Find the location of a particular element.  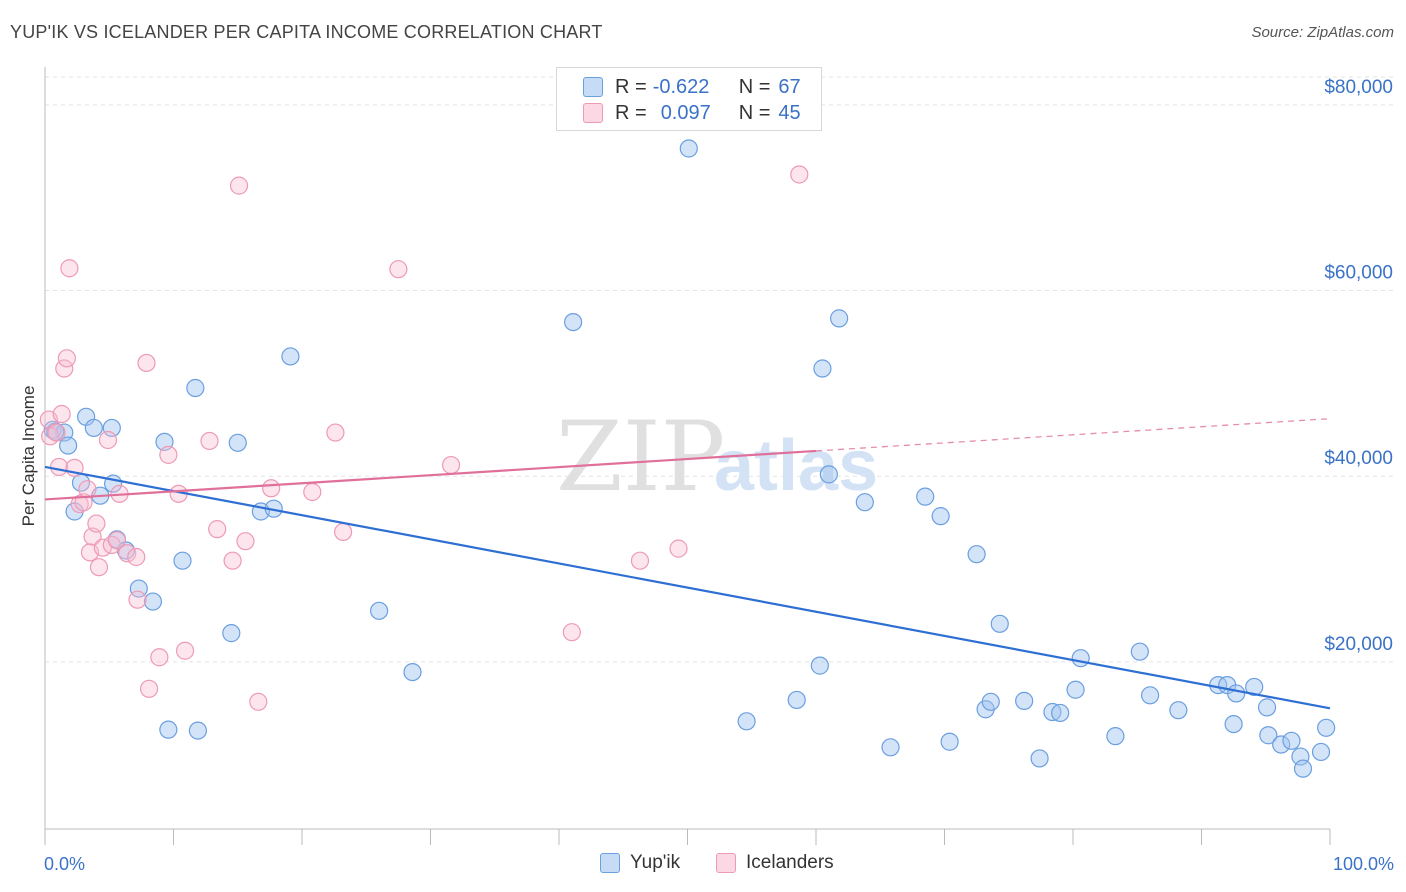

r-label: R = is located at coordinates (631, 86).